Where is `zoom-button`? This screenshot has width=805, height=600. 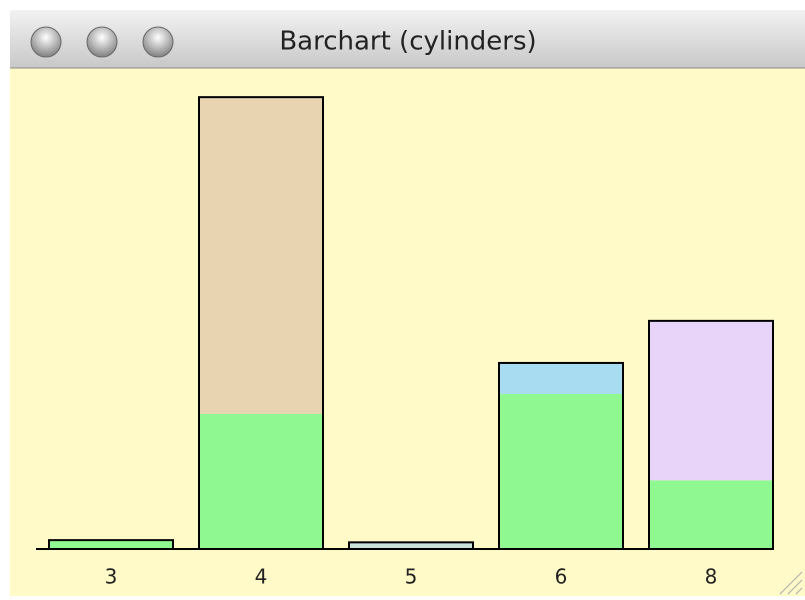 zoom-button is located at coordinates (158, 42).